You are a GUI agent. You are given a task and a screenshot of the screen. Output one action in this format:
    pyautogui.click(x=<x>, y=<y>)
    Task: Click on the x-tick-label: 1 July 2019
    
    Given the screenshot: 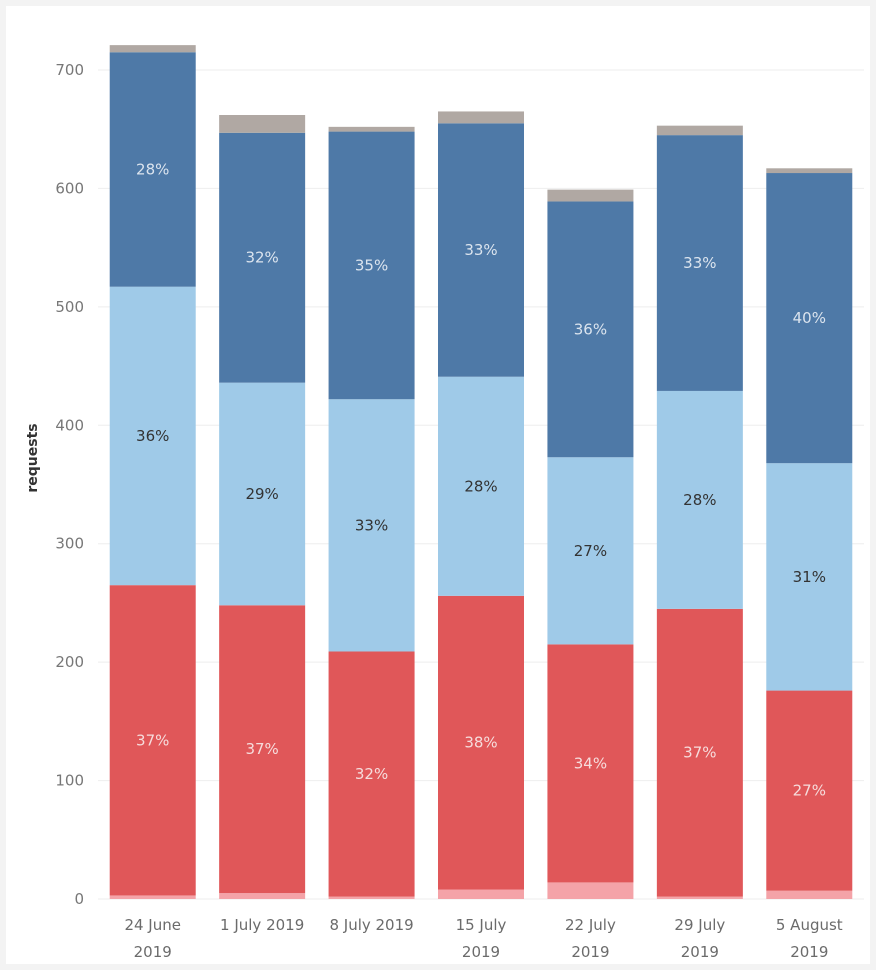 What is the action you would take?
    pyautogui.click(x=262, y=925)
    